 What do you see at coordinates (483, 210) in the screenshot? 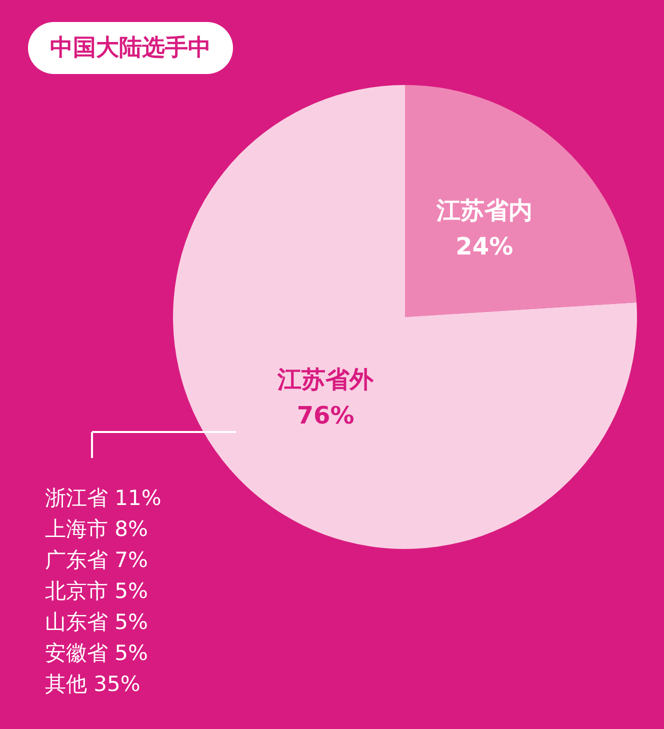
I see `slice-label: 江苏省内` at bounding box center [483, 210].